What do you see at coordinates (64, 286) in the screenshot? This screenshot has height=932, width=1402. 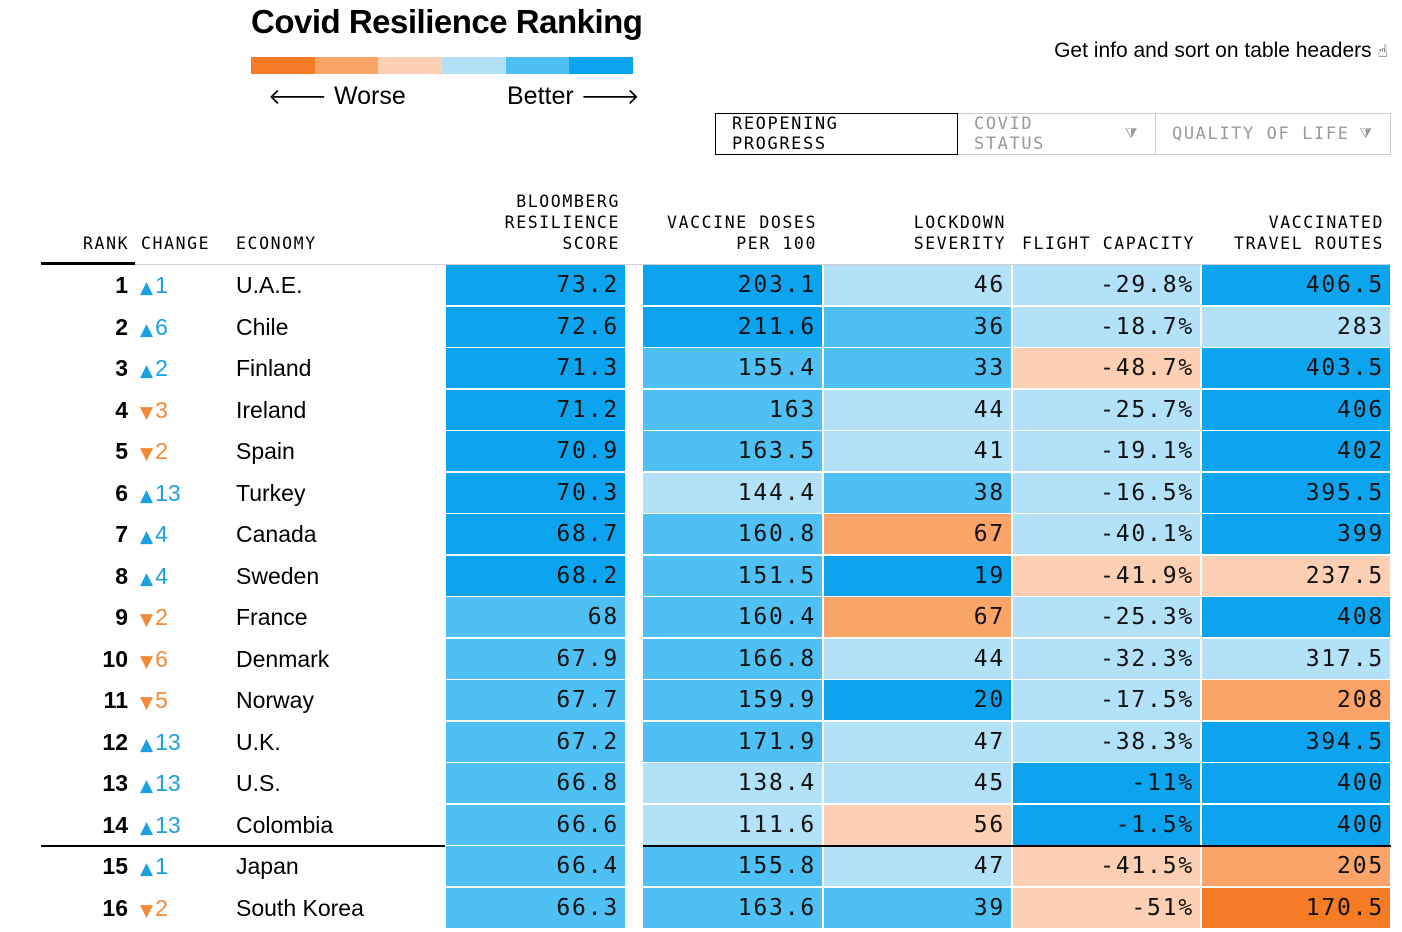 I see `rank-value: 1` at bounding box center [64, 286].